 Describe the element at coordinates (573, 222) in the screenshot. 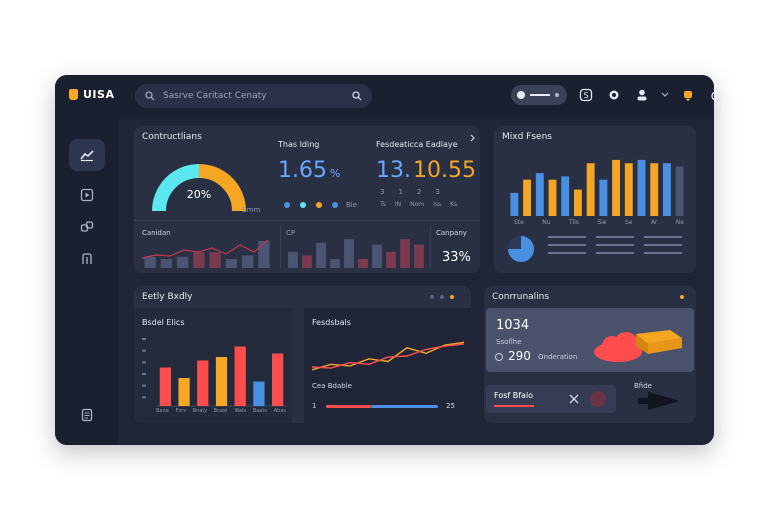

I see `mixed-x-label: Tils` at that location.